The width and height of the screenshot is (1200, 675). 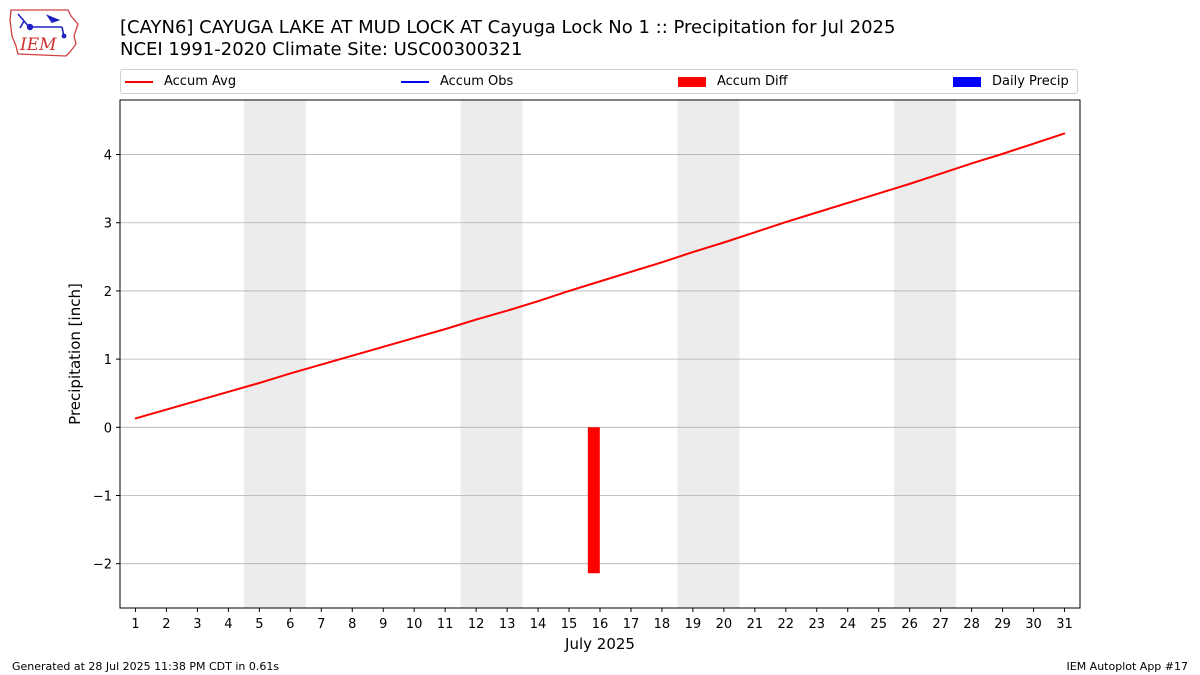 What do you see at coordinates (599, 644) in the screenshot?
I see `x-axis-label: July 2025` at bounding box center [599, 644].